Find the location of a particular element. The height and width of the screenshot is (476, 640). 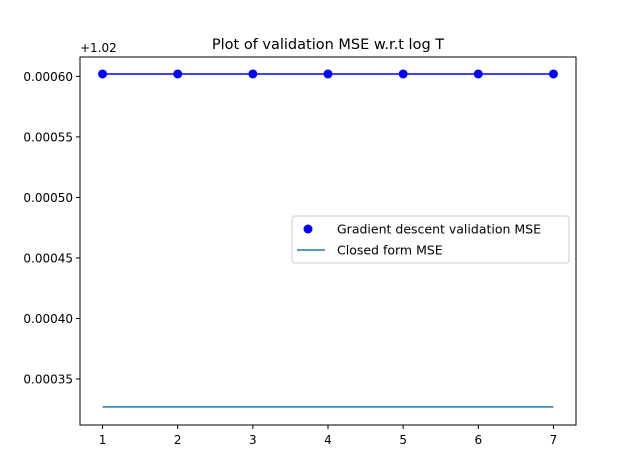

chart-title: Plot of validation MSE w.r.t log T is located at coordinates (328, 45).